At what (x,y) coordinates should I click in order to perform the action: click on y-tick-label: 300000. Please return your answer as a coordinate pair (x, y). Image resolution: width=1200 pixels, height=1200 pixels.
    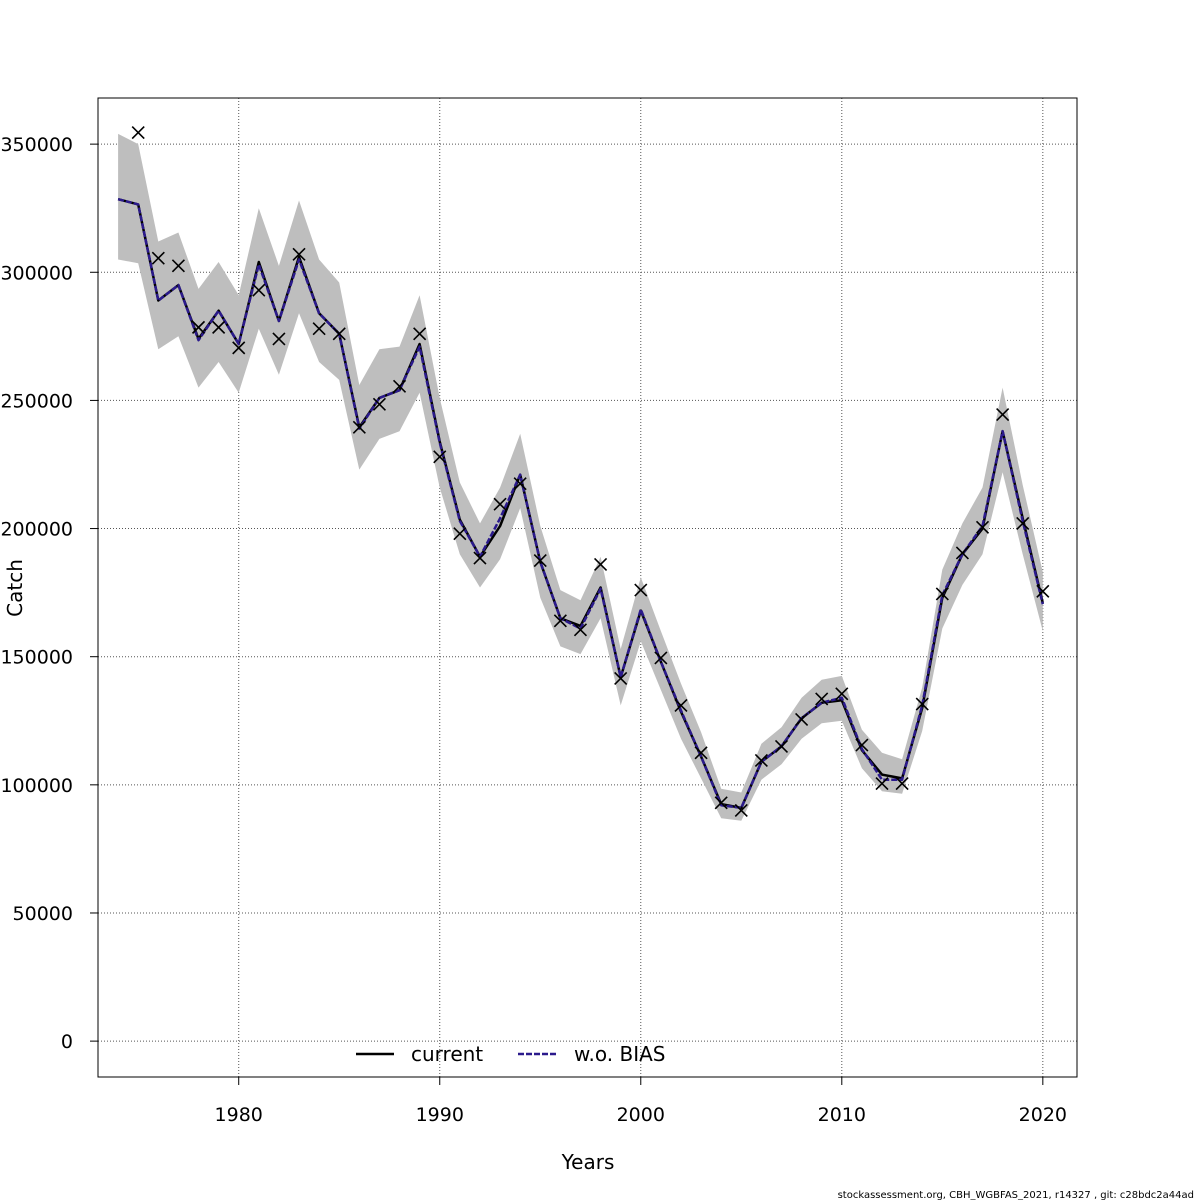
    Looking at the image, I should click on (36, 273).